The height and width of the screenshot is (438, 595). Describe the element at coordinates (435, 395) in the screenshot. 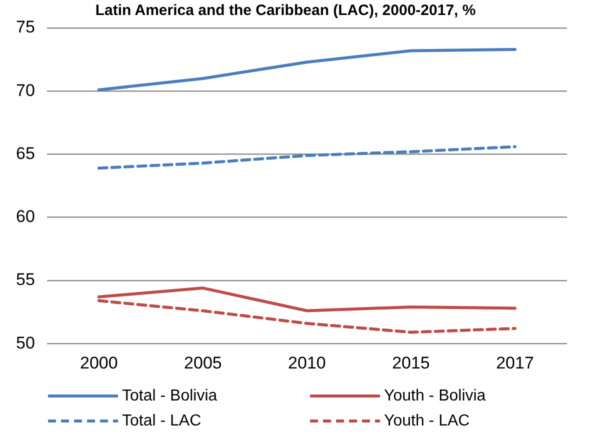

I see `legend-label: Youth - Bolivia` at that location.